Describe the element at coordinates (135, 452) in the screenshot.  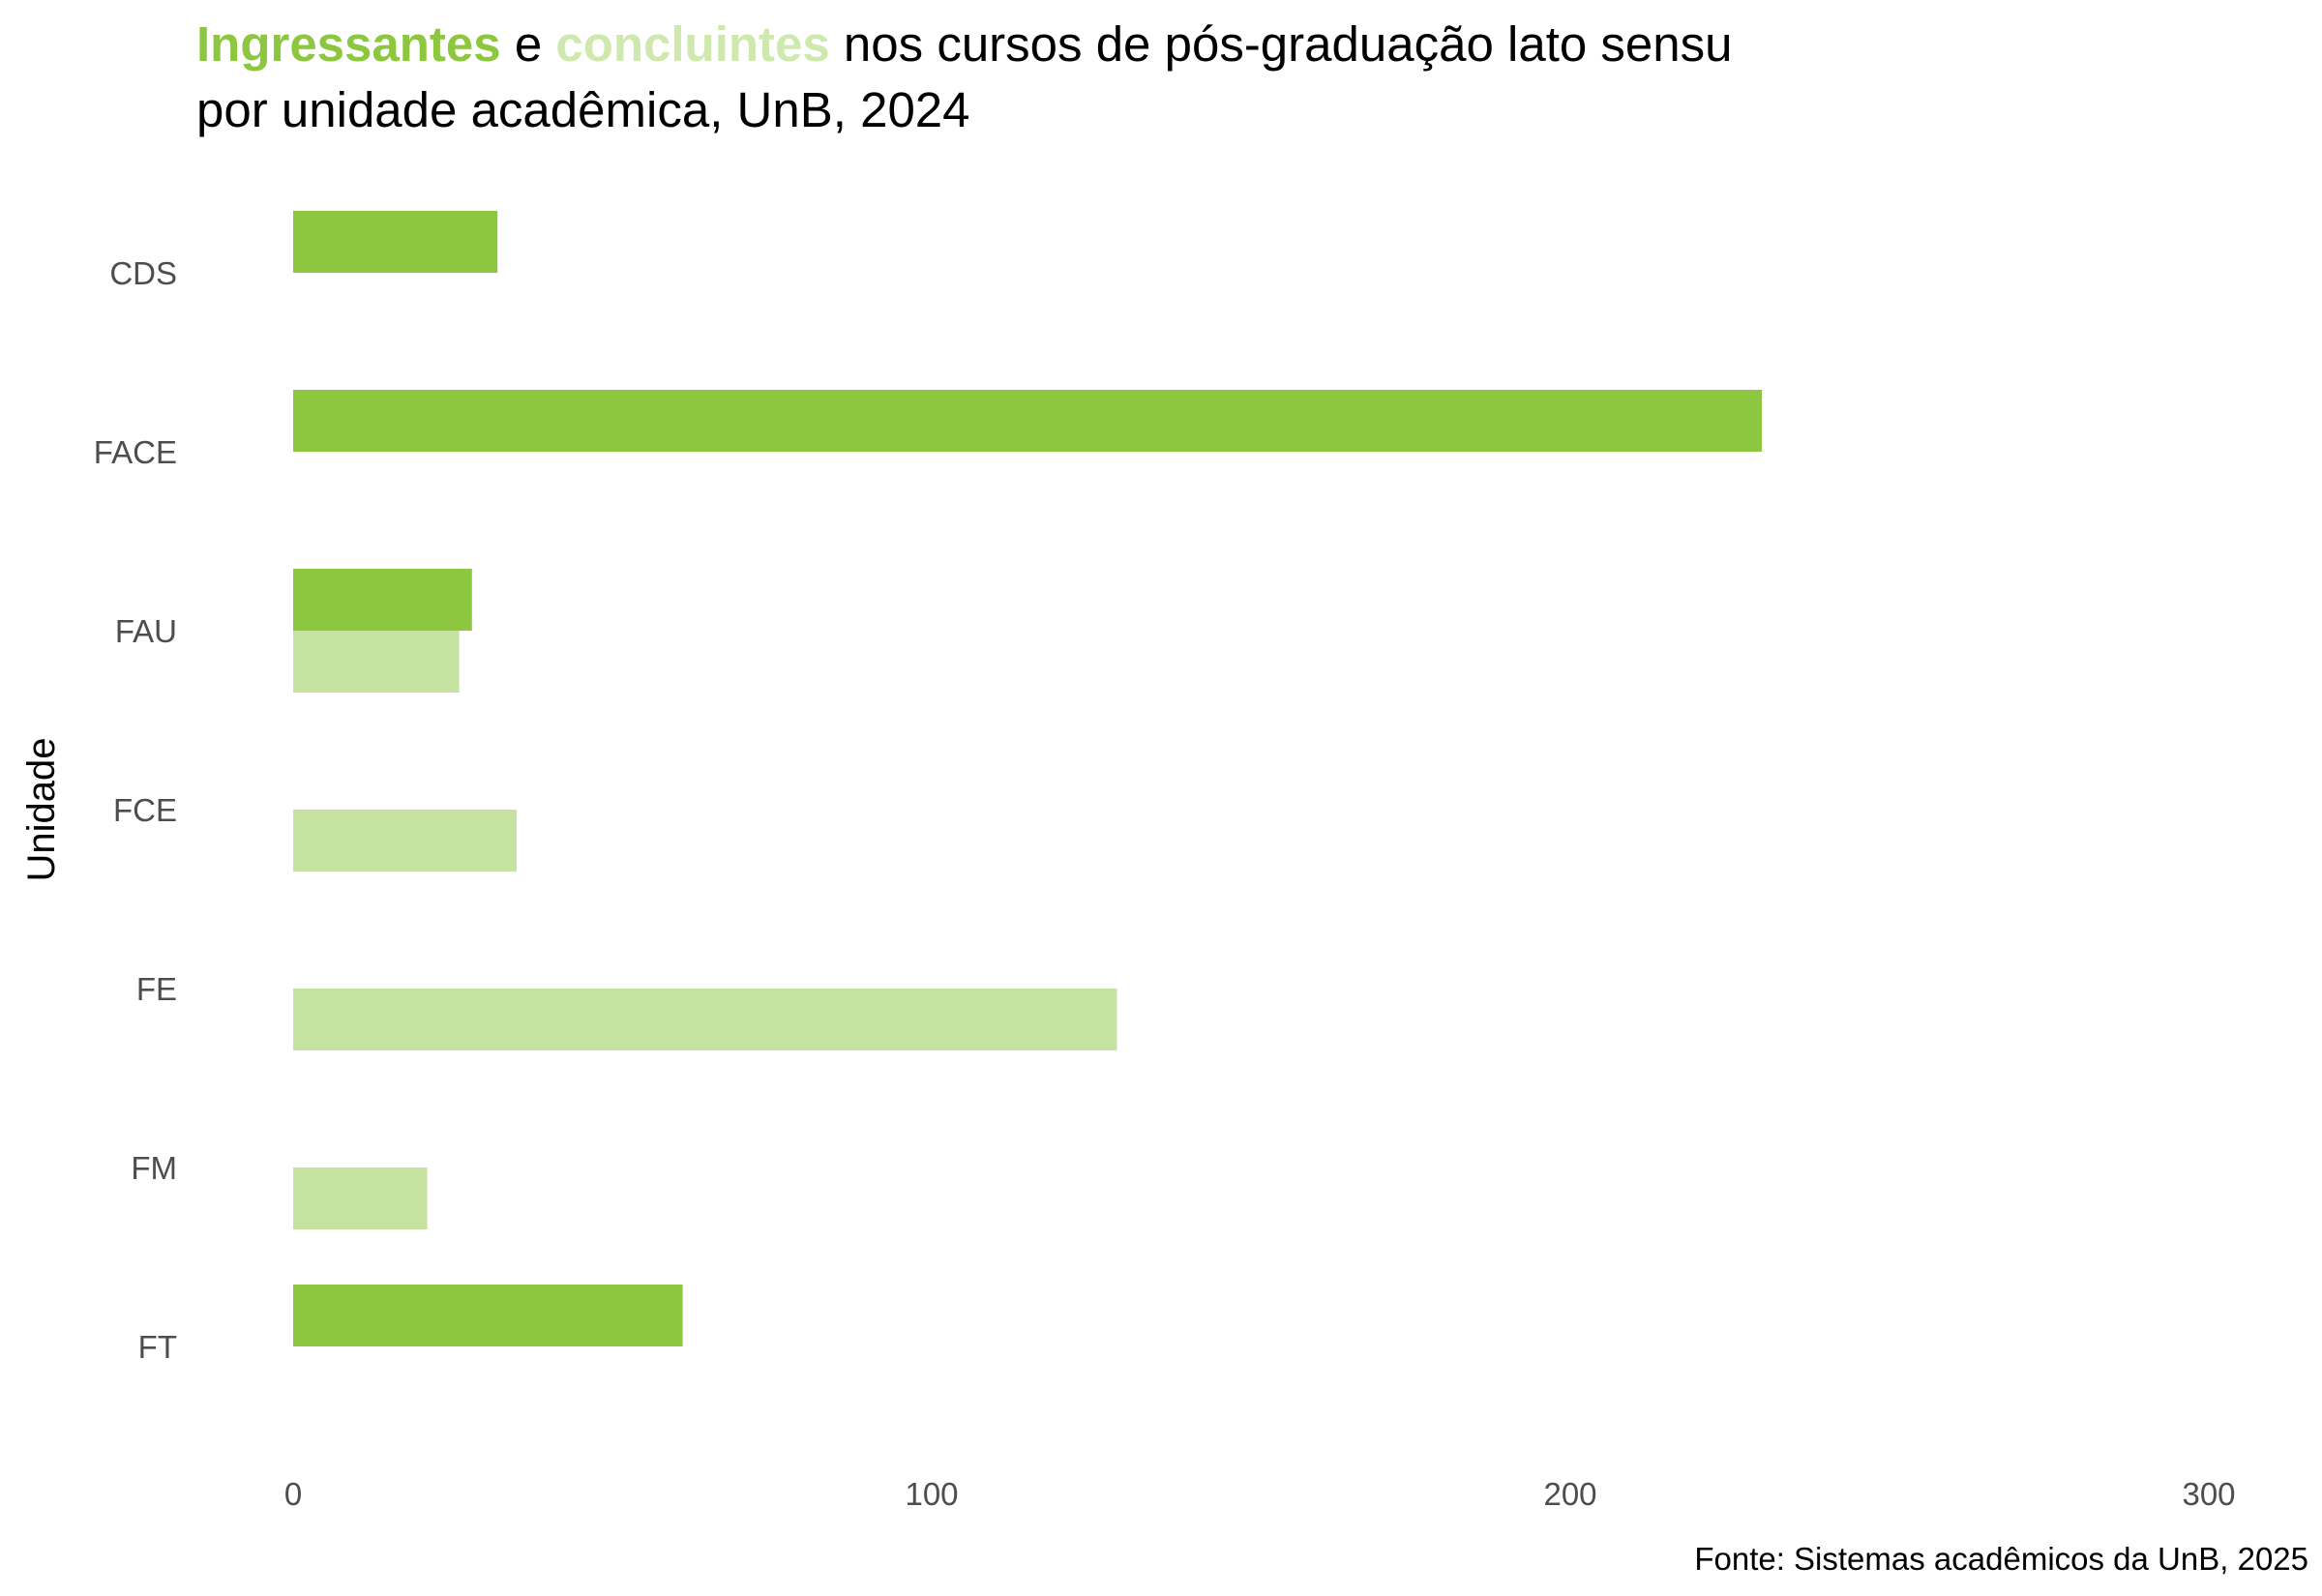
I see `y-tick-label-face: FACE` at that location.